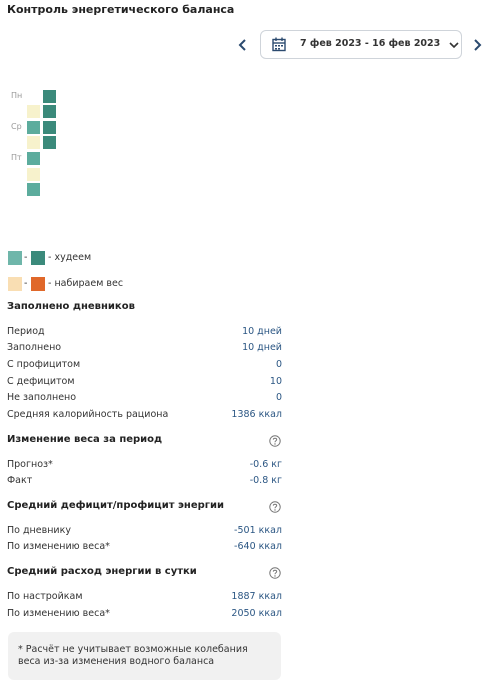 The width and height of the screenshot is (483, 680). I want to click on stat-value: -501 ккал, so click(258, 530).